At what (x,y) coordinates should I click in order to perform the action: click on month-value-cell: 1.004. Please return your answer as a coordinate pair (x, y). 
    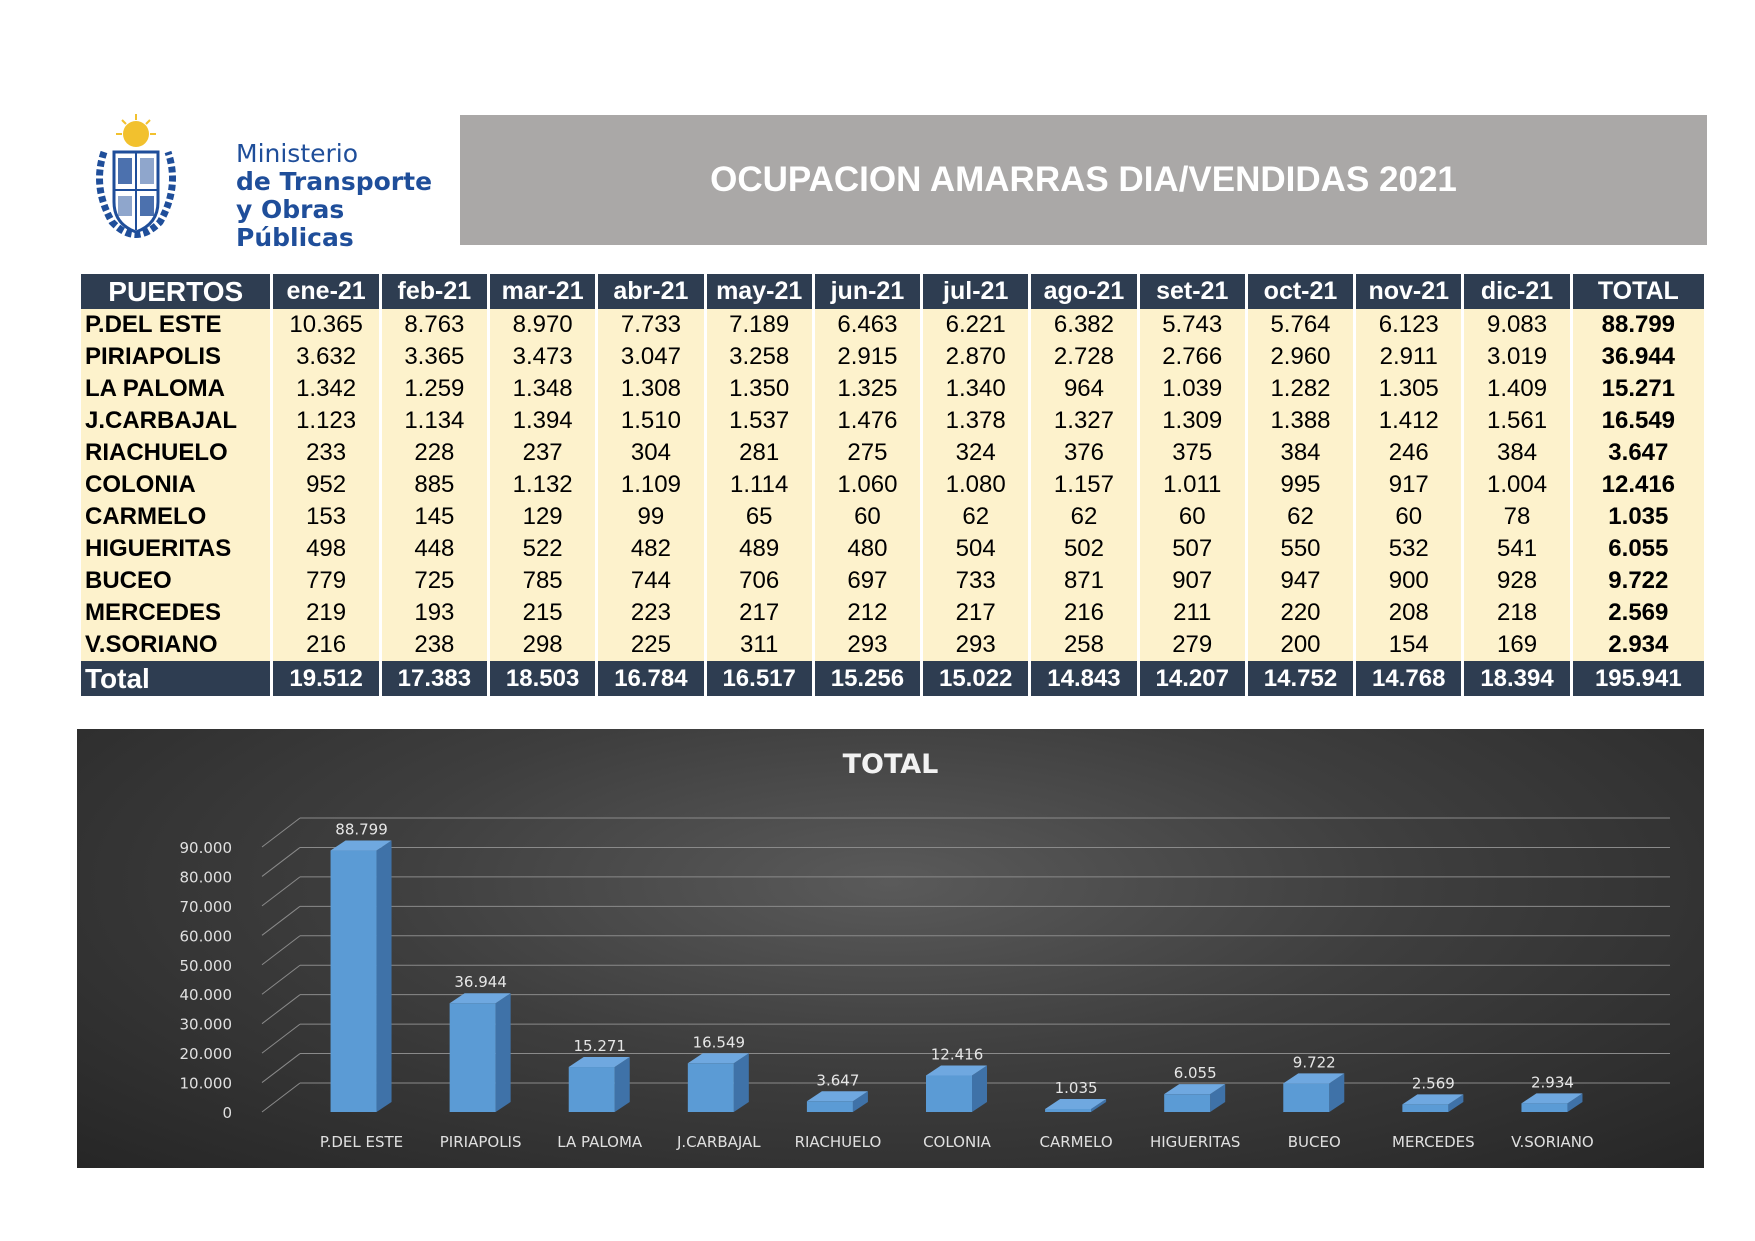
    Looking at the image, I should click on (1517, 485).